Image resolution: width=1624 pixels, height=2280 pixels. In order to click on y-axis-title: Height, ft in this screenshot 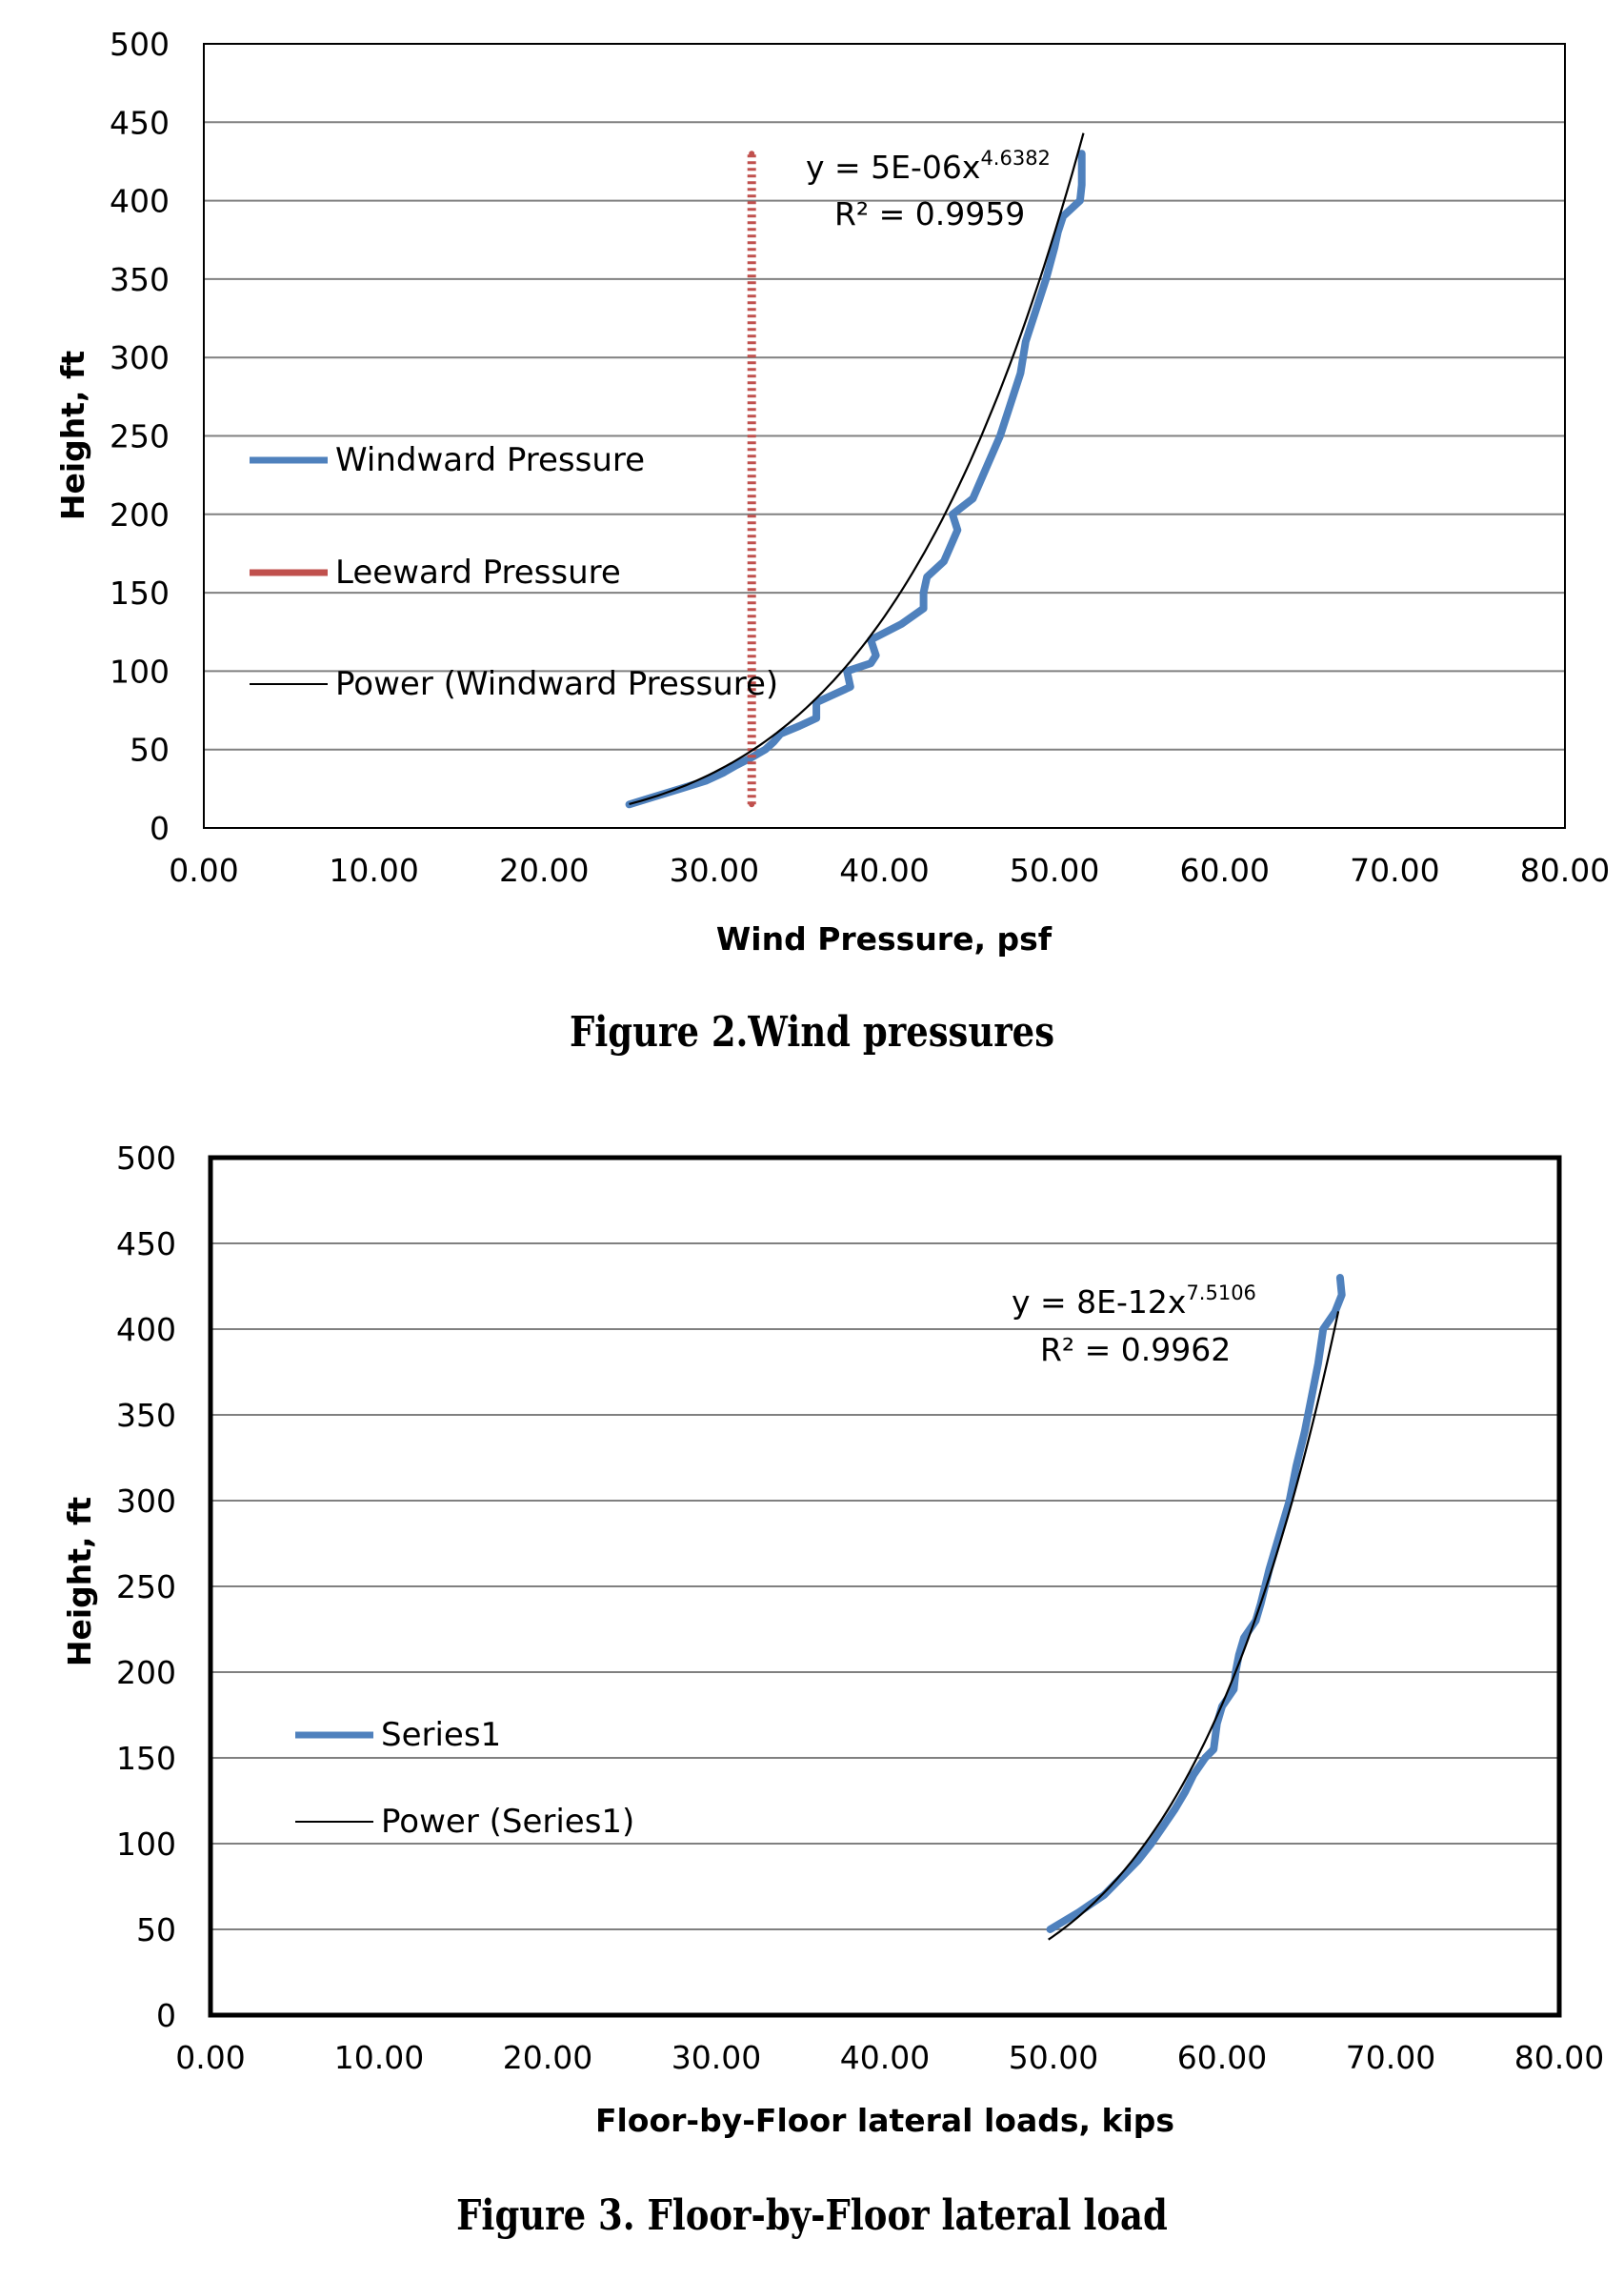, I will do `click(79, 1582)`.